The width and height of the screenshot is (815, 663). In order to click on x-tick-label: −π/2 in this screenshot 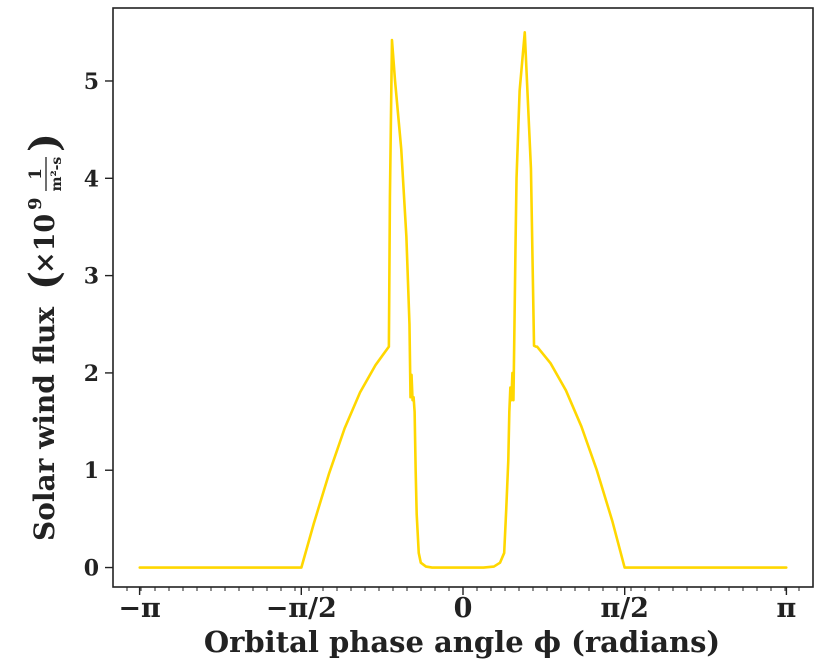, I will do `click(301, 608)`.